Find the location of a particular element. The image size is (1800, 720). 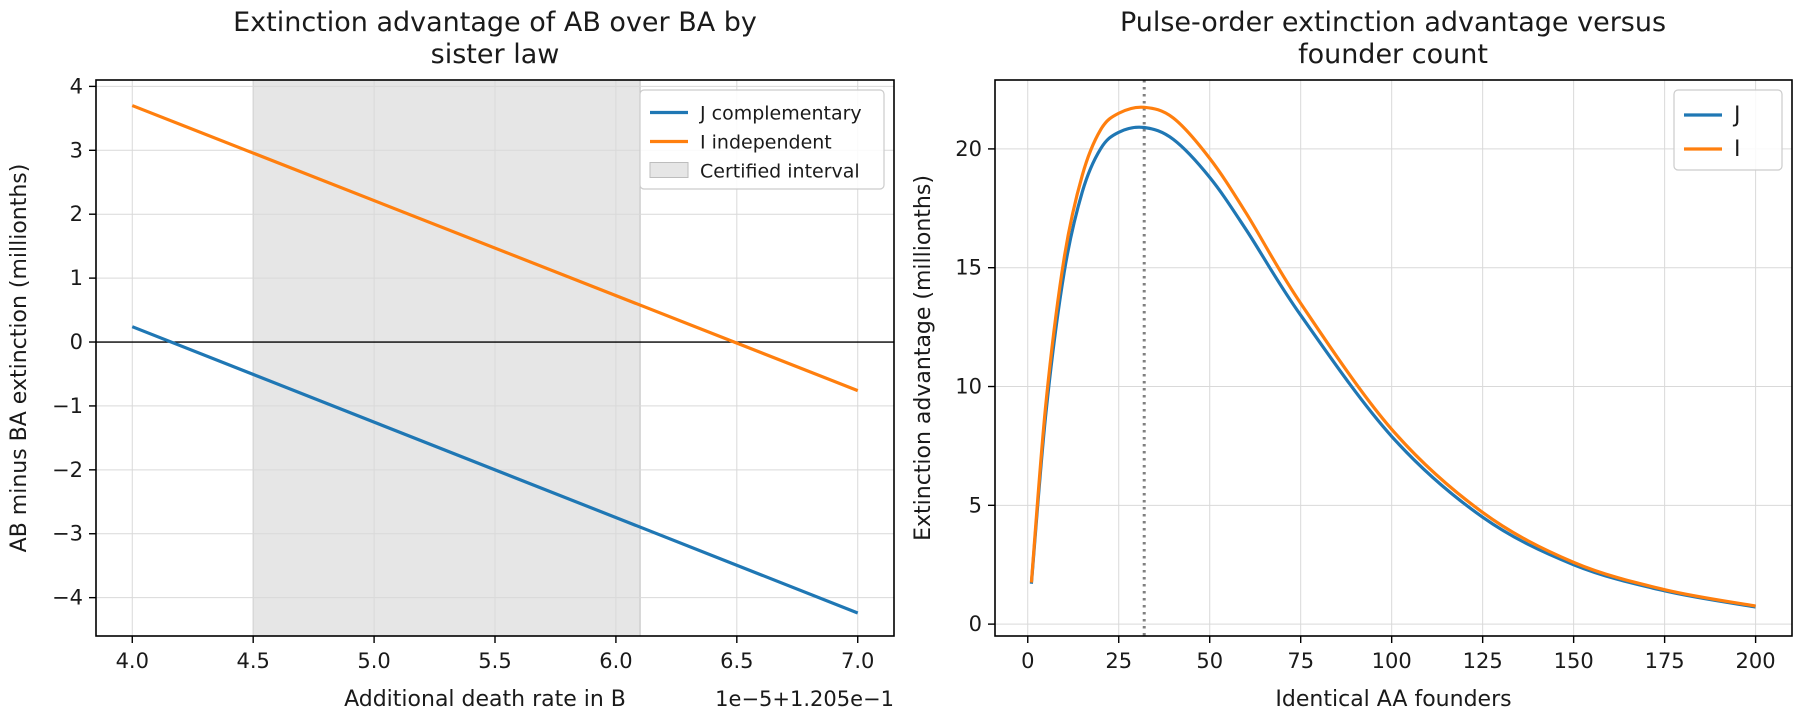

chart0-xtick-label-5: 6.5 is located at coordinates (736, 661).